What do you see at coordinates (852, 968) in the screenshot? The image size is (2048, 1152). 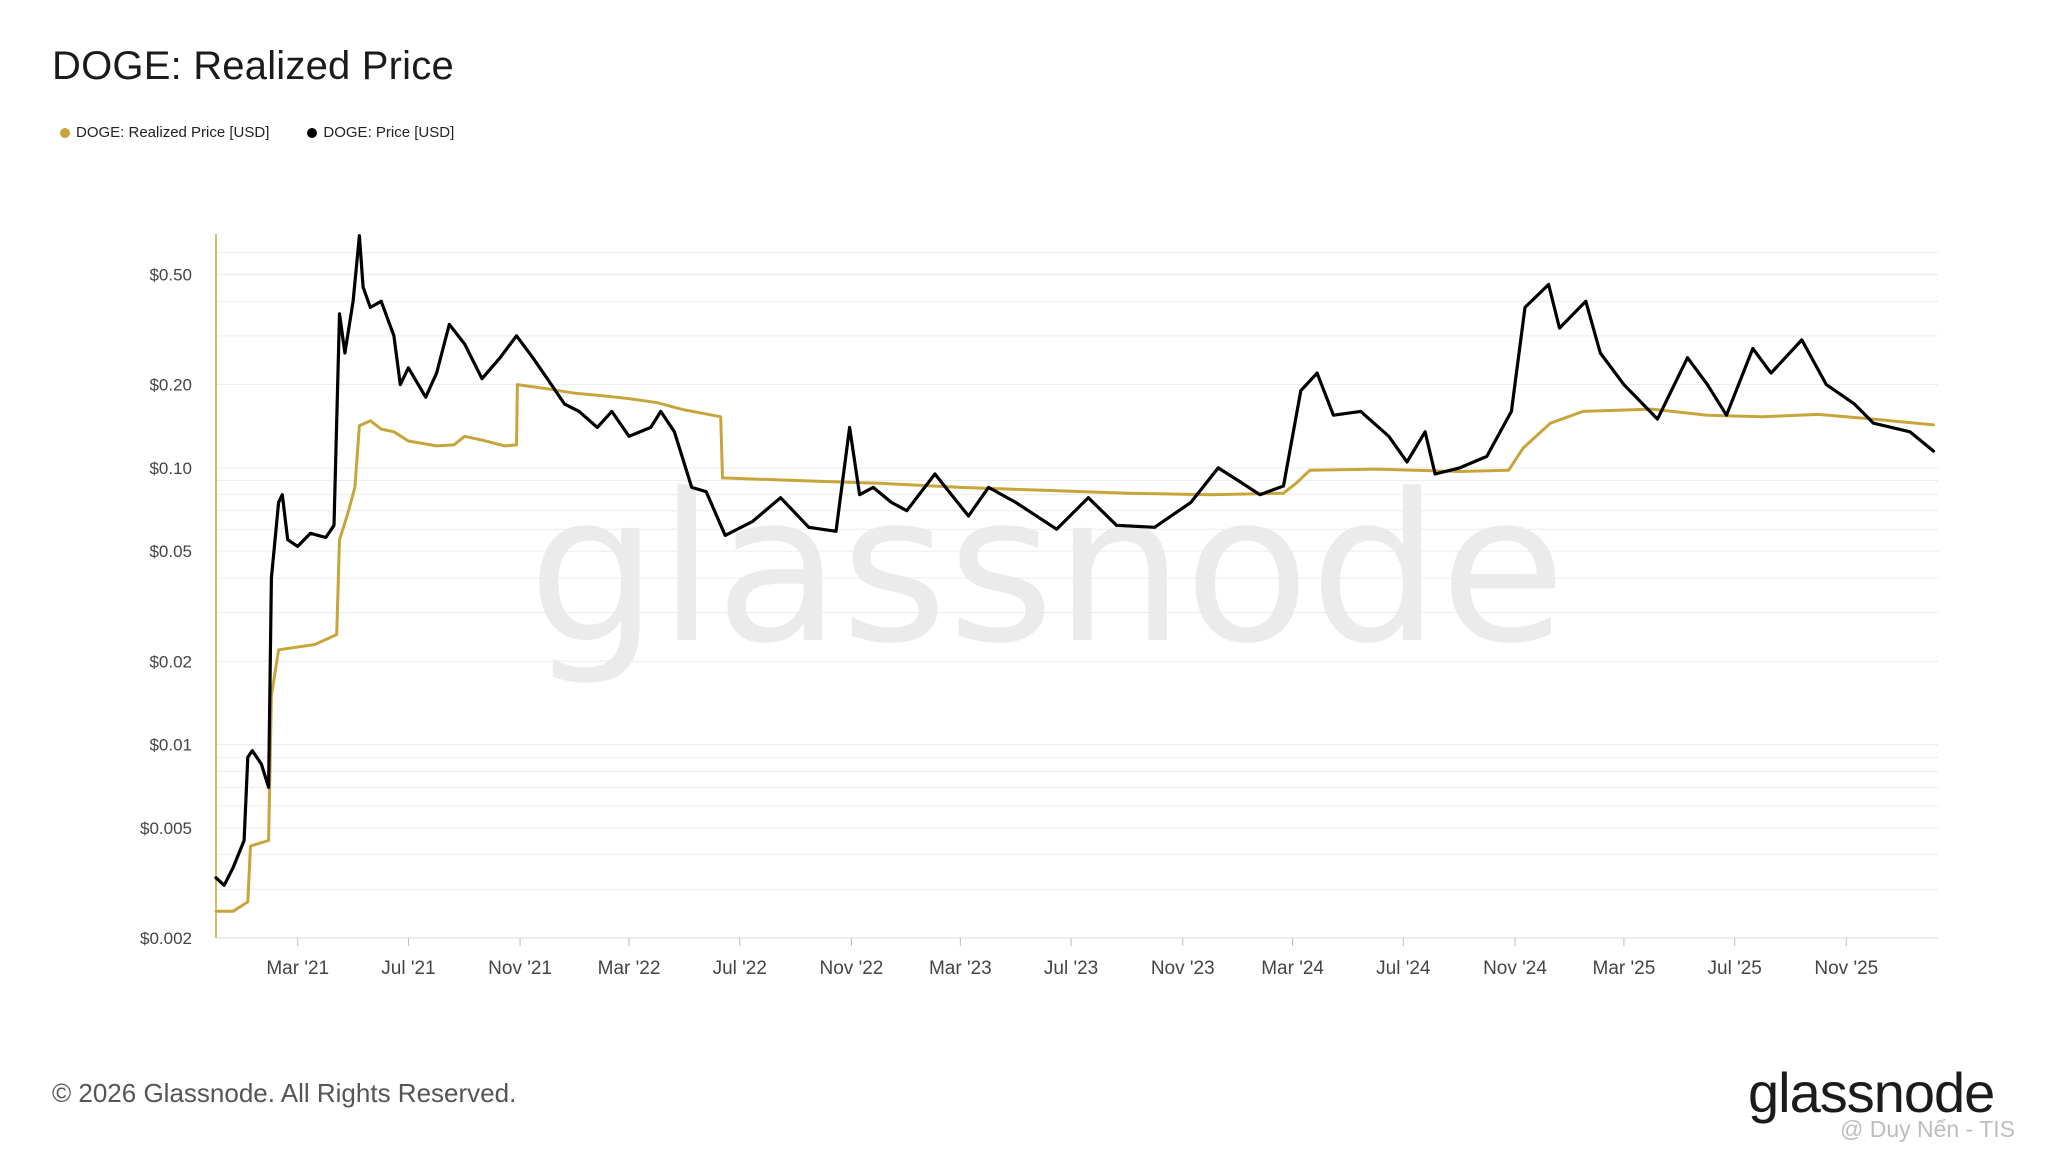 I see `x-tick-label: Nov '22` at bounding box center [852, 968].